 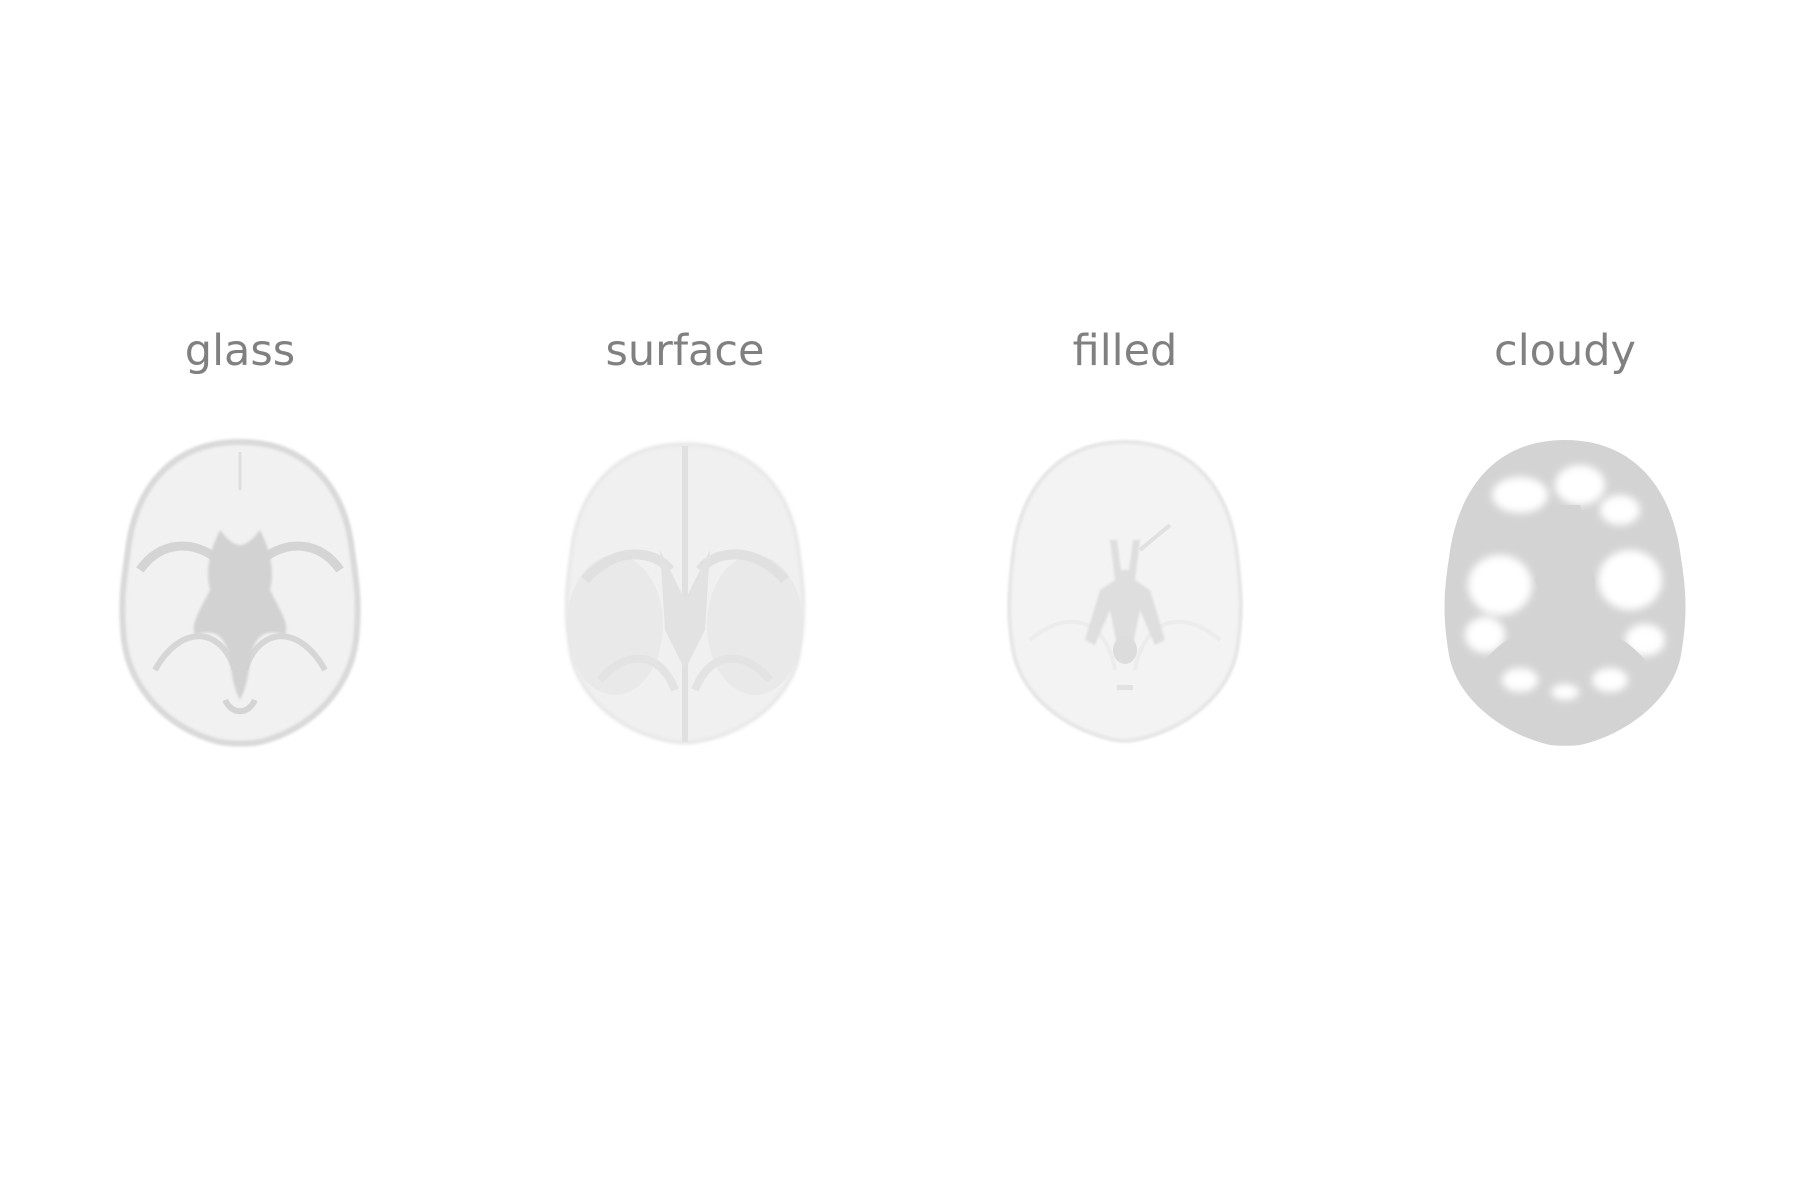 What do you see at coordinates (685, 593) in the screenshot?
I see `brain-render-surface` at bounding box center [685, 593].